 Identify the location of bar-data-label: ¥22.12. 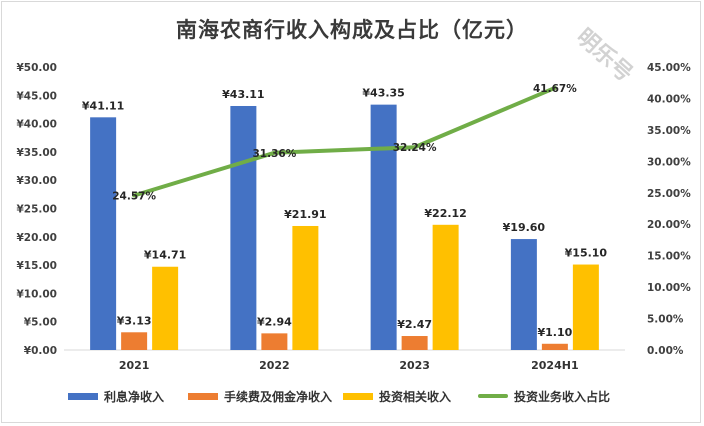
(445, 213).